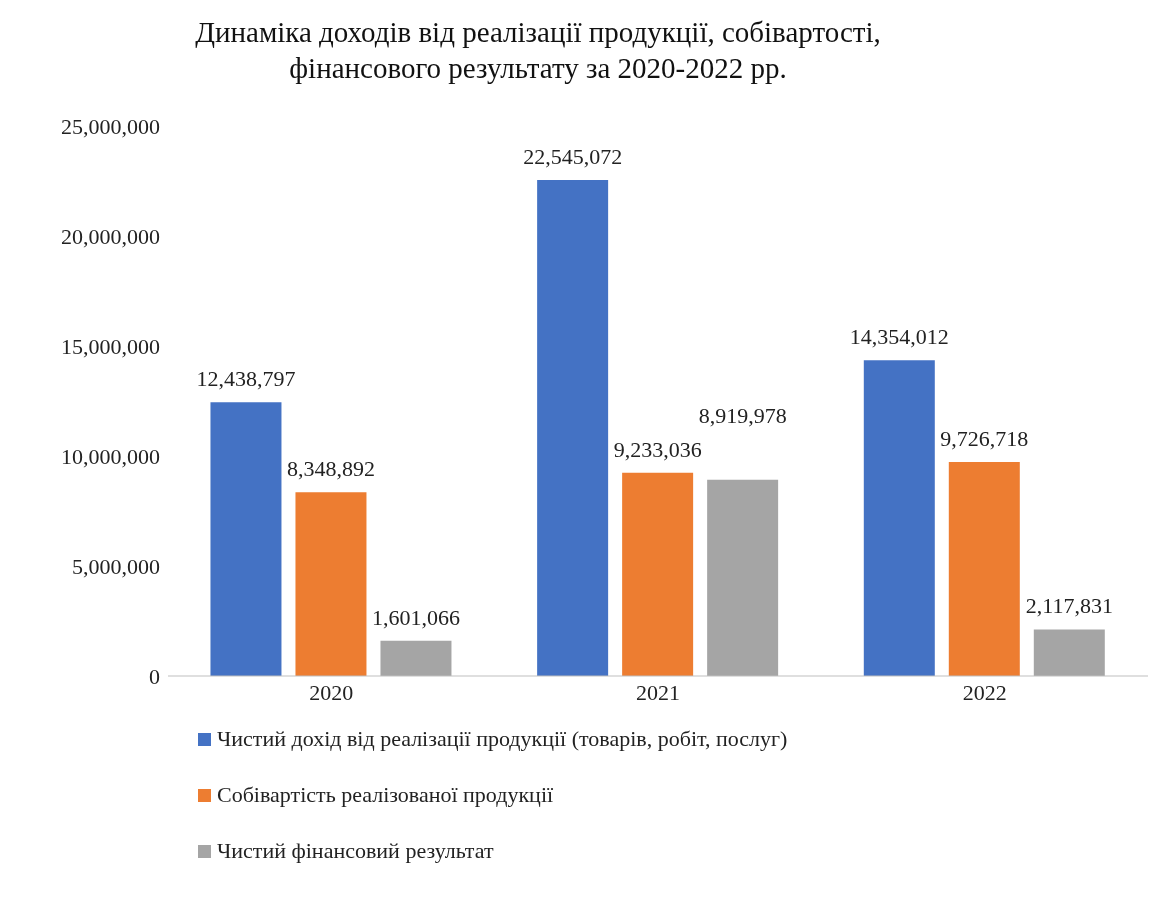  What do you see at coordinates (502, 739) in the screenshot?
I see `legend-label: Чистий дохід від реалізації продукції (товарів, робіт, послуг)` at bounding box center [502, 739].